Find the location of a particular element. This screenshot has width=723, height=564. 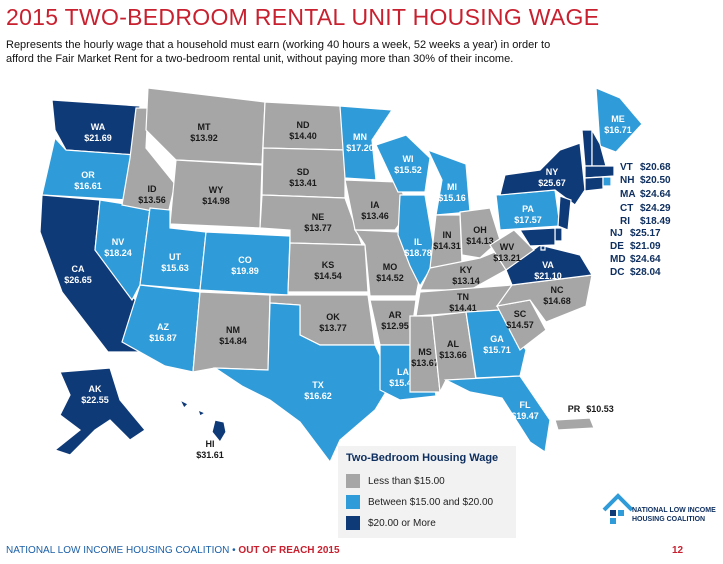

state-wage: $13.67 is located at coordinates (425, 363).